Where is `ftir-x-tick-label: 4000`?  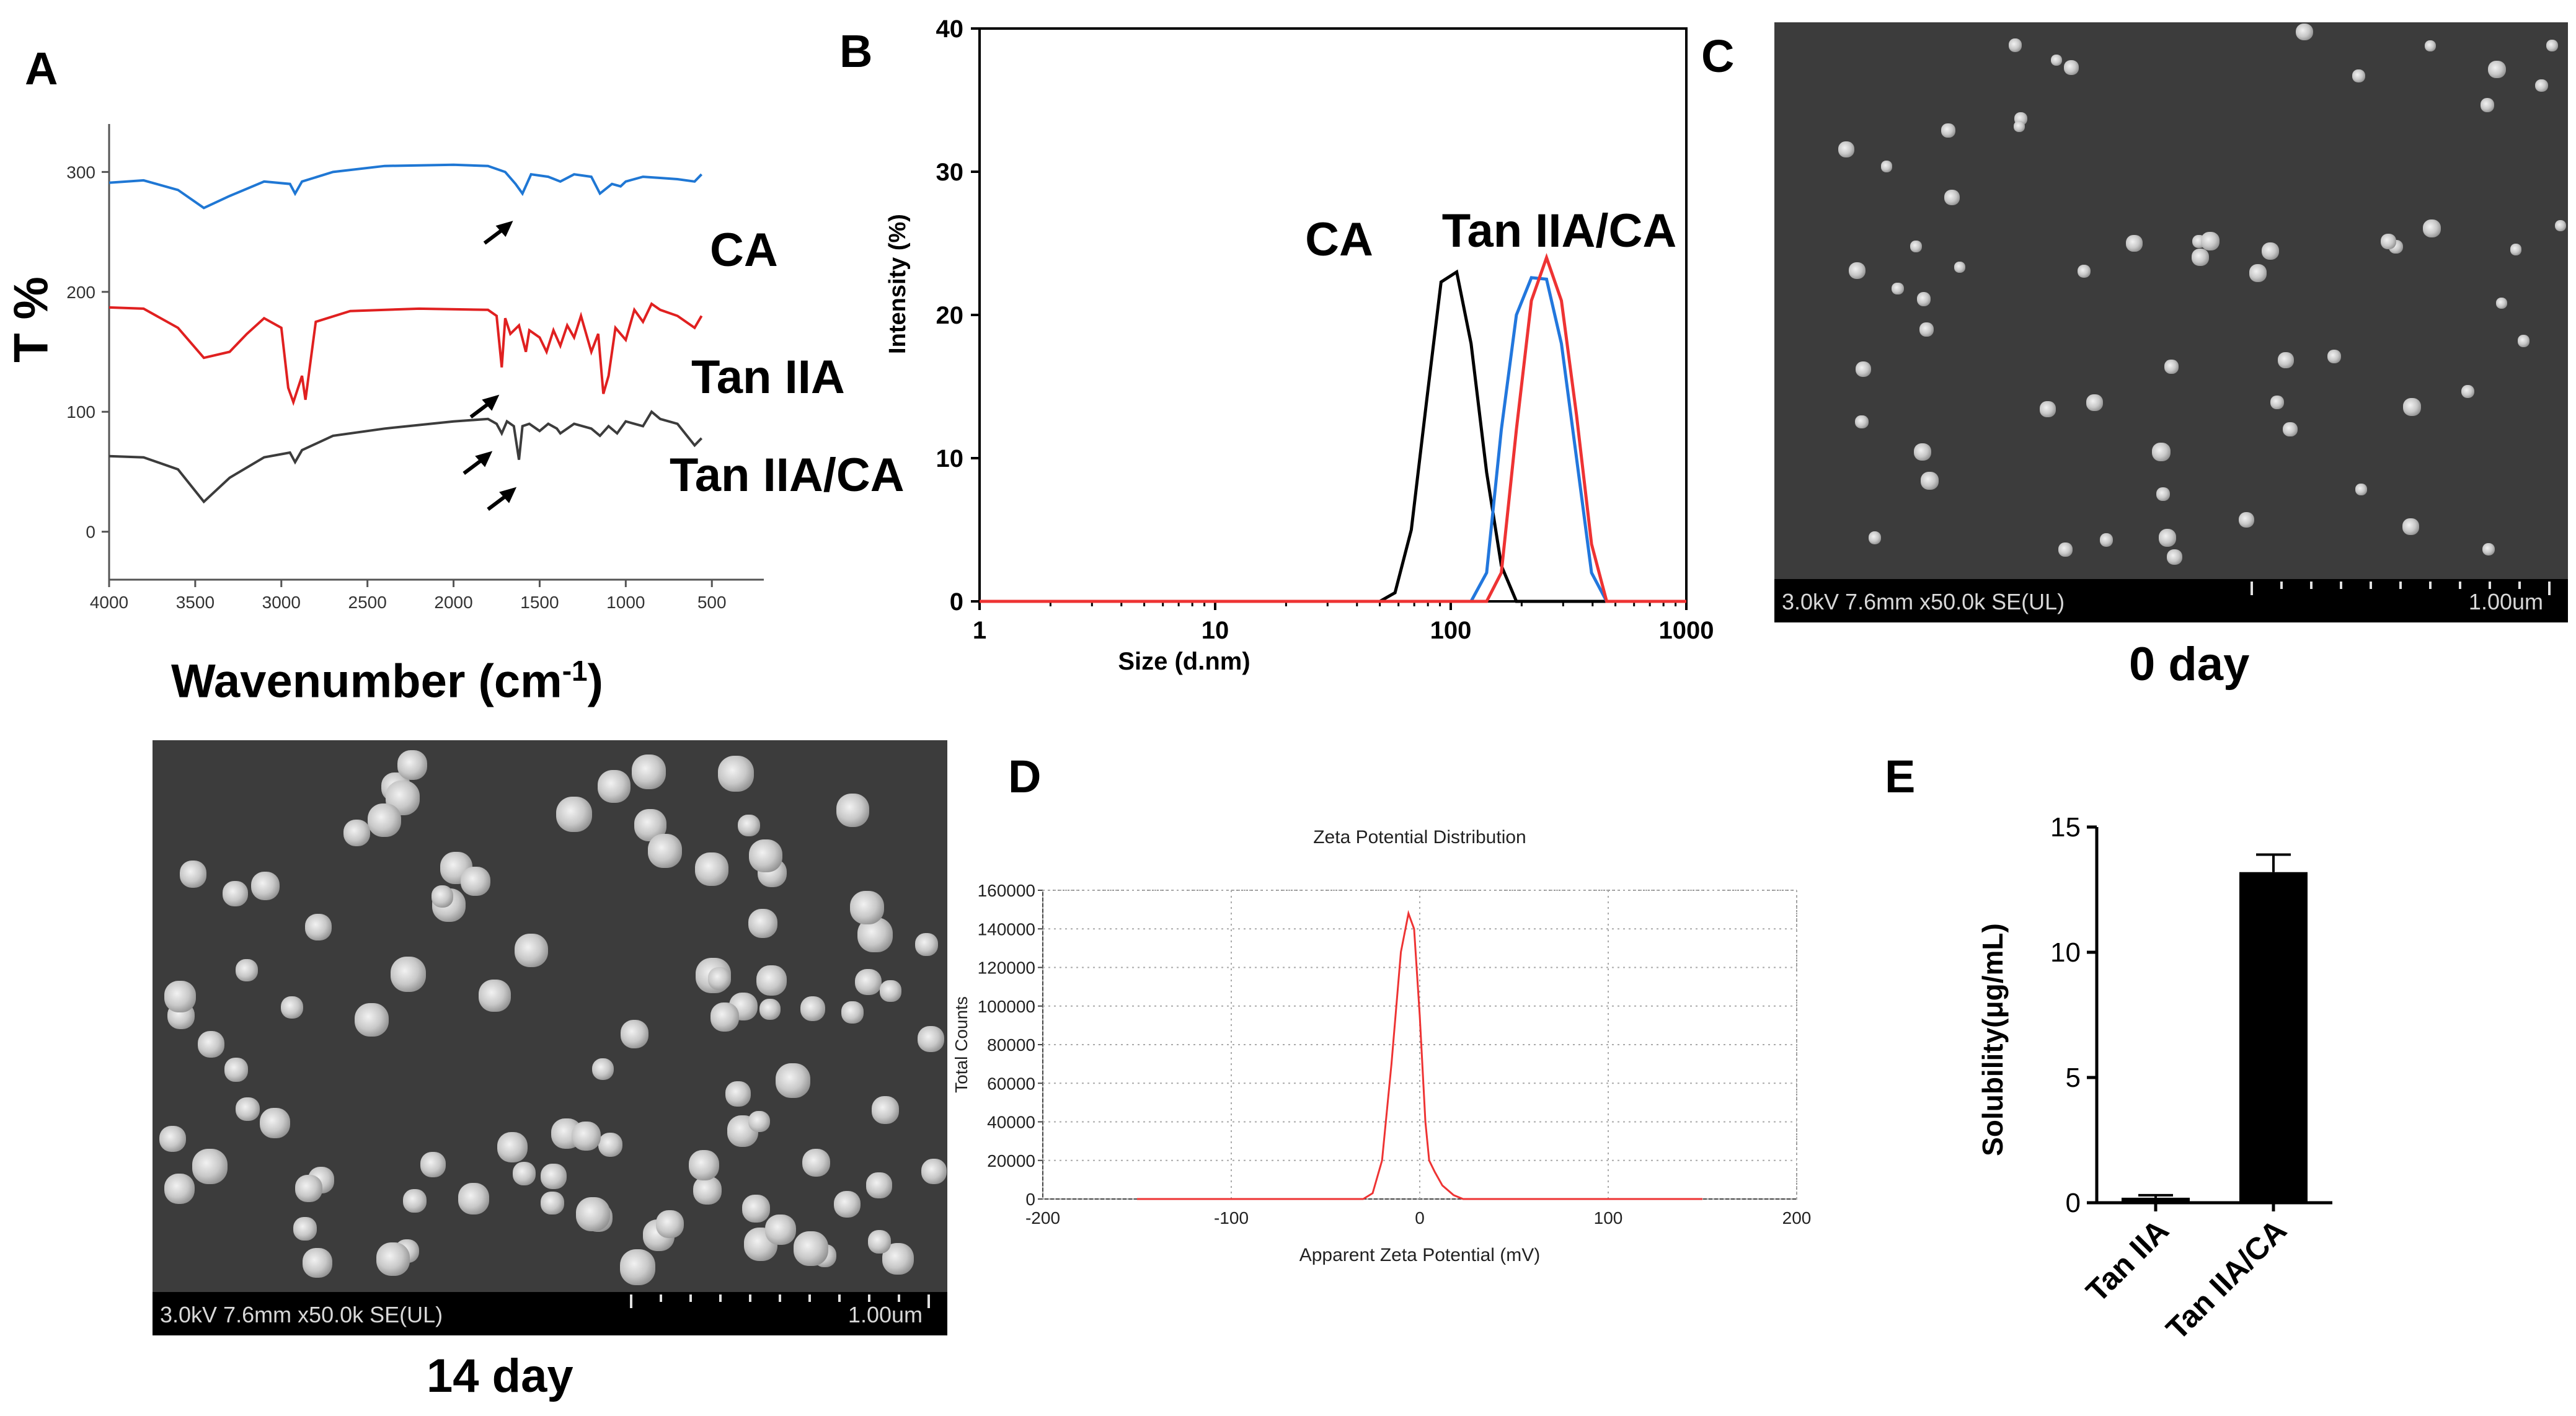
ftir-x-tick-label: 4000 is located at coordinates (109, 602).